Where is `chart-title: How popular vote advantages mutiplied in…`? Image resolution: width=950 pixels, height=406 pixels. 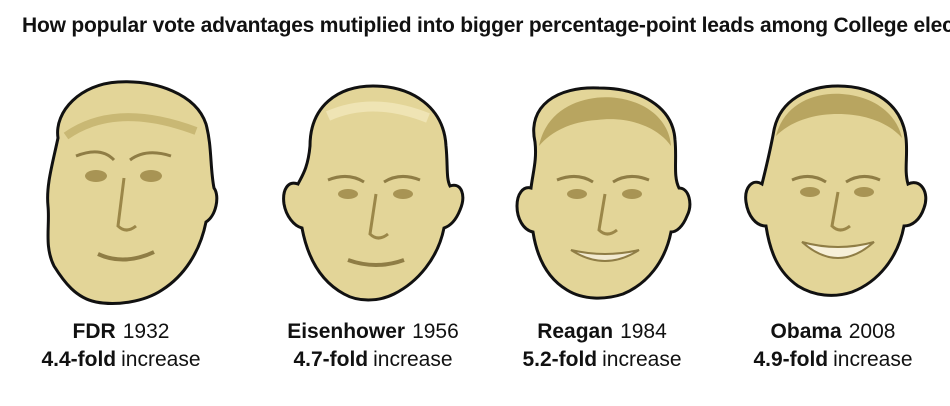
chart-title: How popular vote advantages mutiplied in… is located at coordinates (486, 25).